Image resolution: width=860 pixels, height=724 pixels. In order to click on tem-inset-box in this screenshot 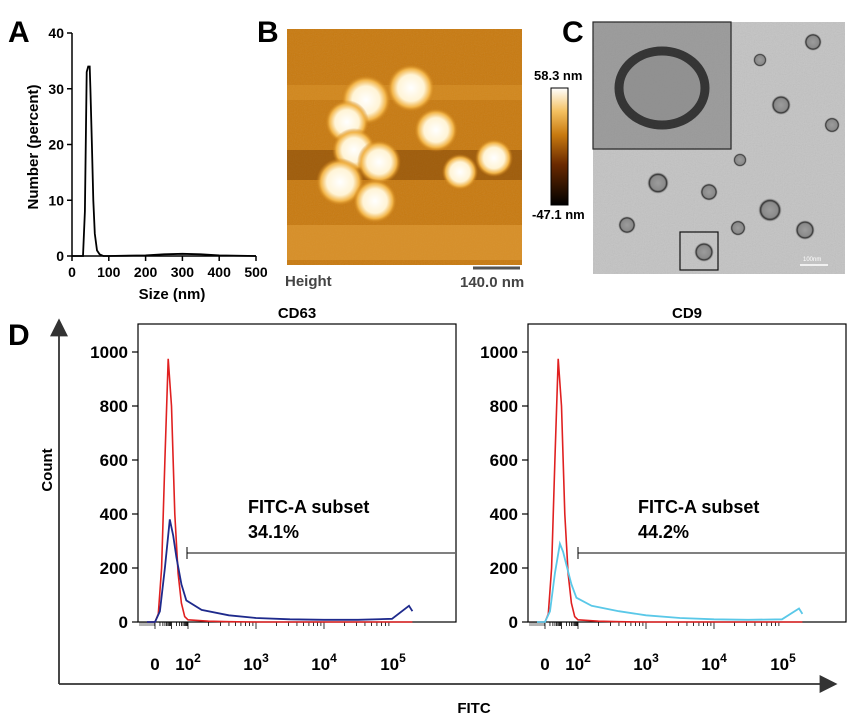, I will do `click(699, 251)`.